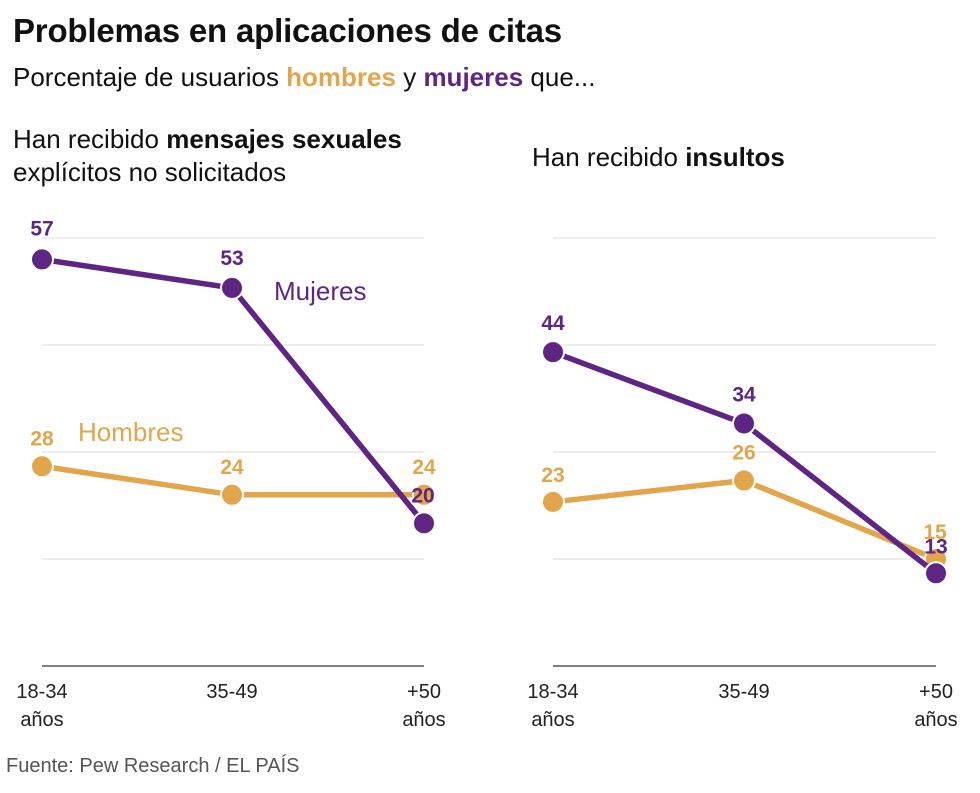  Describe the element at coordinates (609, 157) in the screenshot. I see `panel-2-title-prefix: Han recibido` at that location.